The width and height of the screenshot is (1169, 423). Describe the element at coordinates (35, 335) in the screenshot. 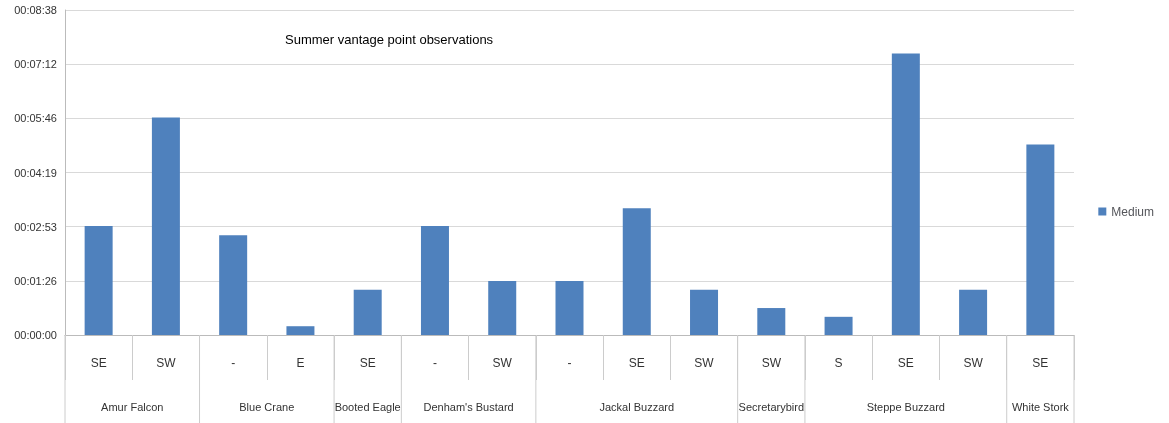

I see `y-tick-label: 00:00:00` at that location.